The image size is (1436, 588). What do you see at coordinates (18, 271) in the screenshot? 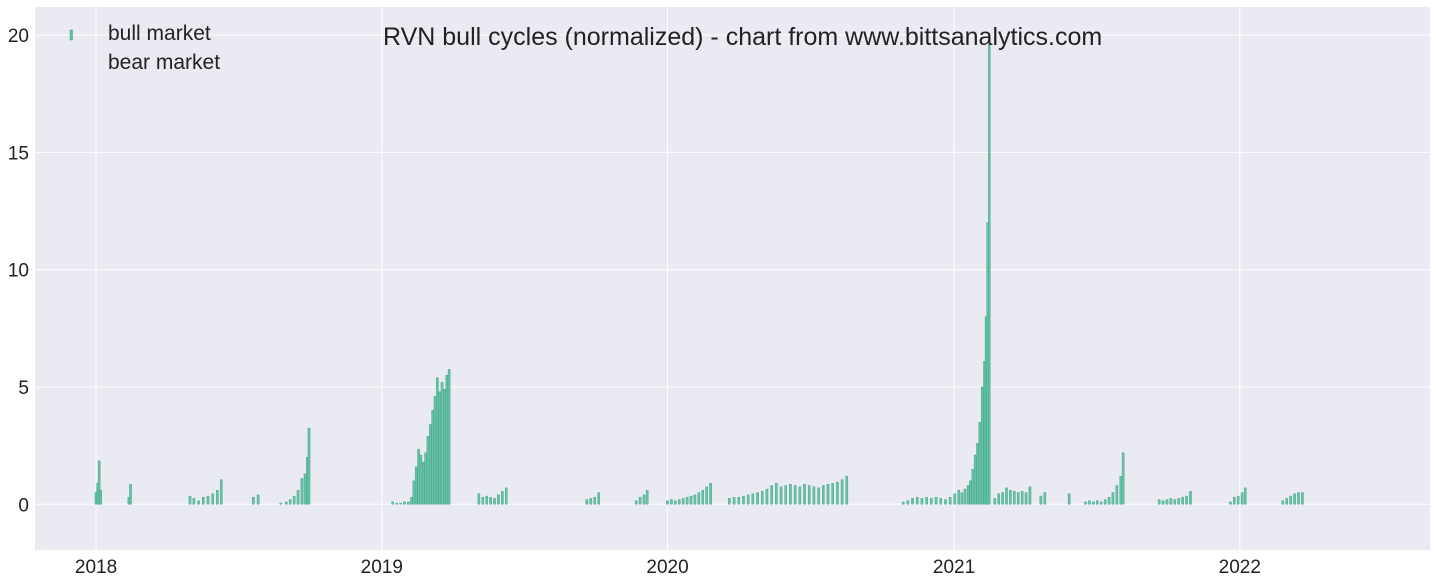
I see `y-tick-label-10: 10` at bounding box center [18, 271].